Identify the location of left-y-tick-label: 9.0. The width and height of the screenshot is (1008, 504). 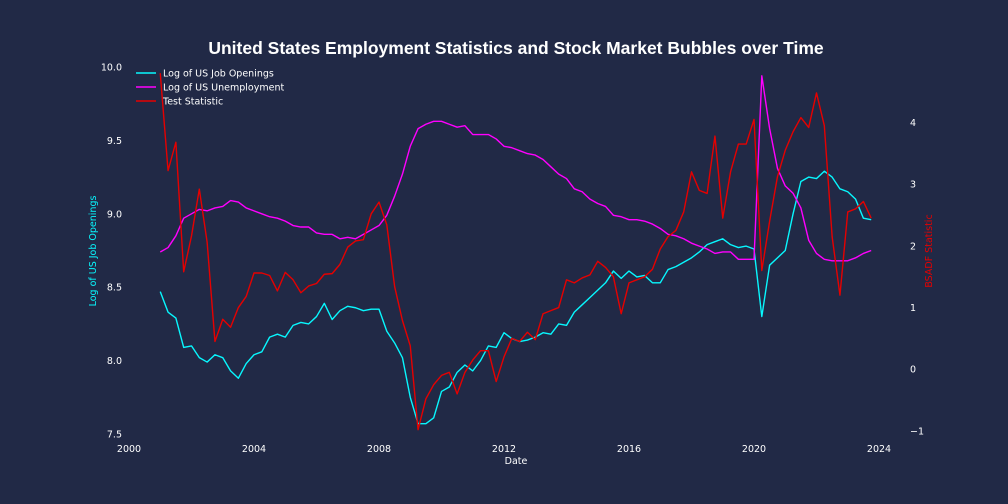
(114, 214).